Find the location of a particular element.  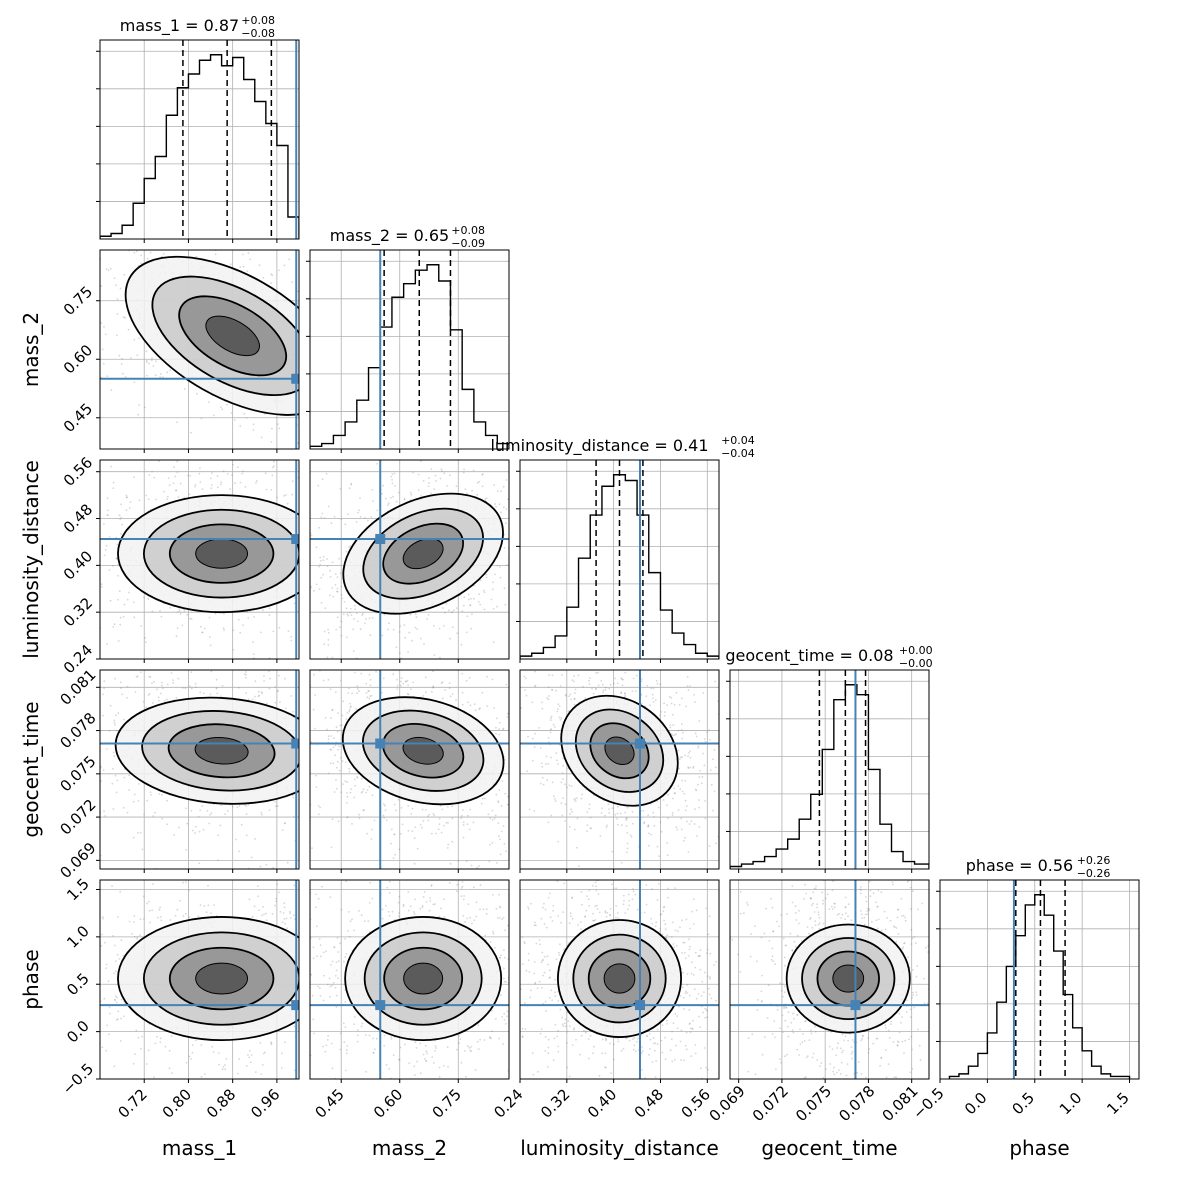

x-tick-label: 0.45 is located at coordinates (330, 1103).